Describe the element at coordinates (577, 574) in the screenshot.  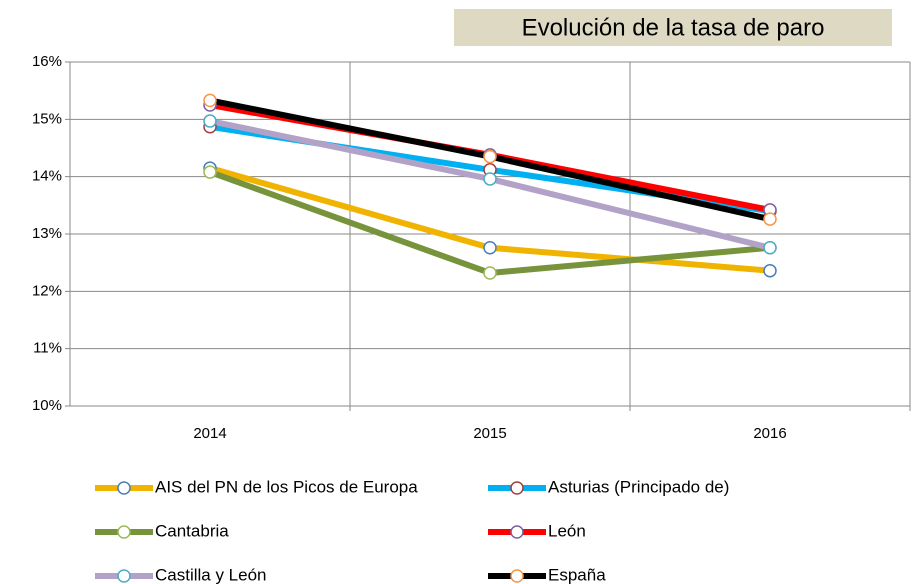
I see `legend-label: España` at that location.